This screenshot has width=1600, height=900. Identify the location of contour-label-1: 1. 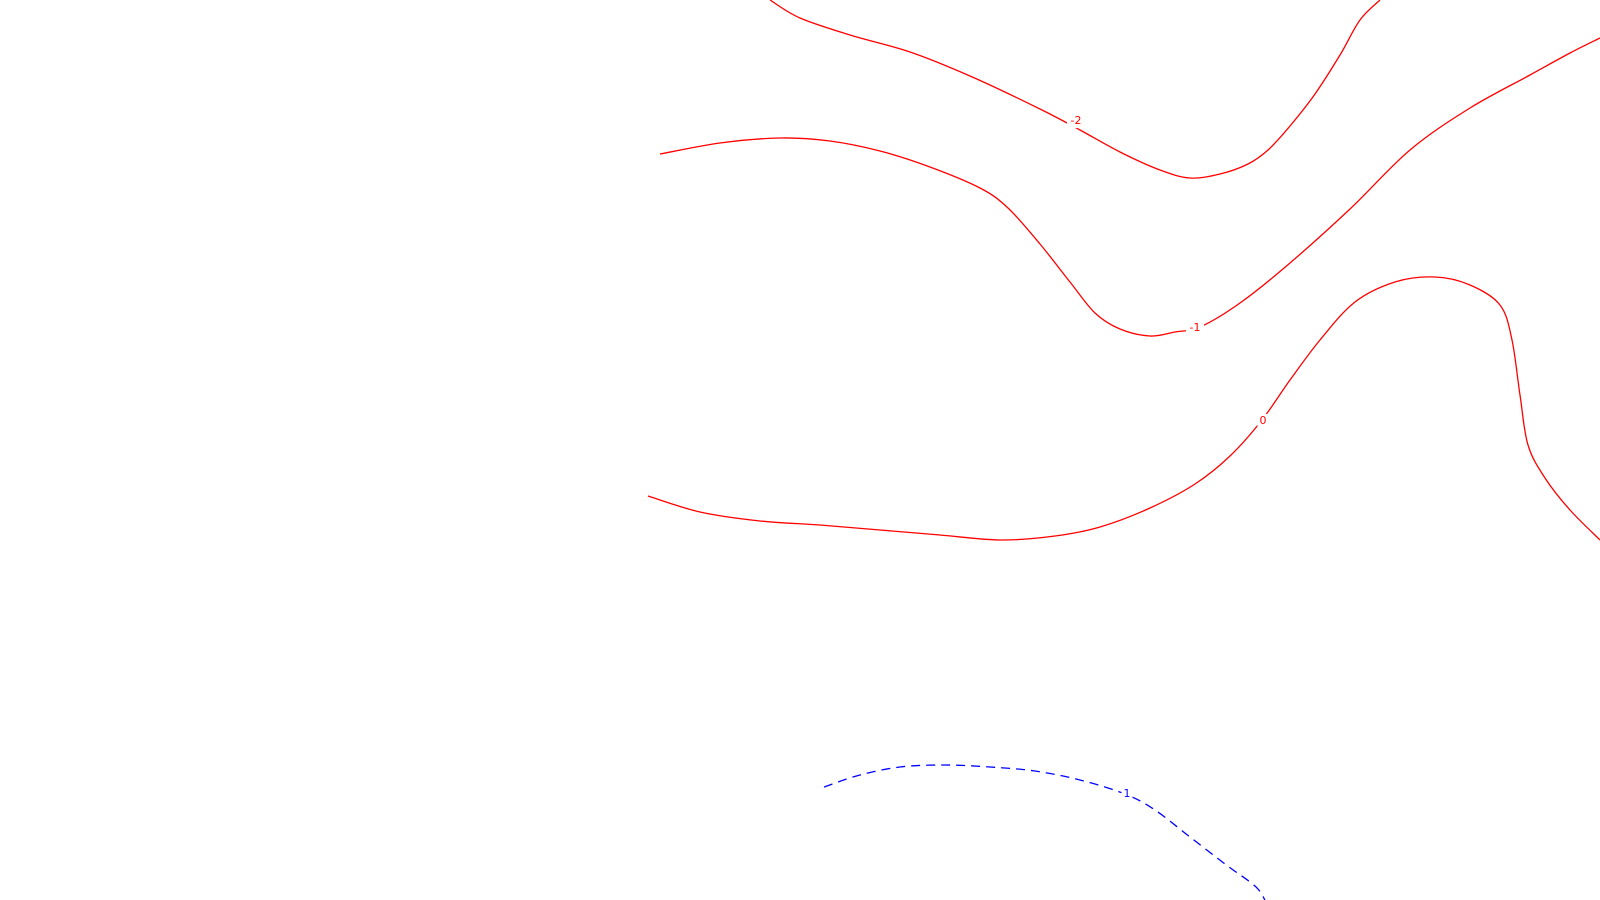
(1127, 794).